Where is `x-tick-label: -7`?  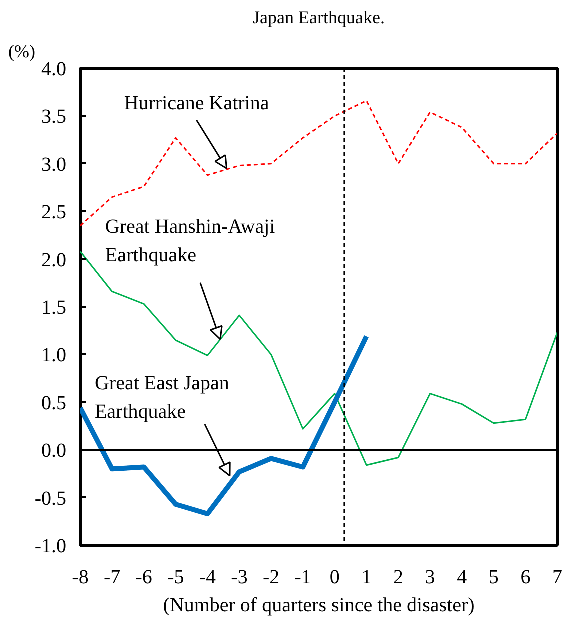
x-tick-label: -7 is located at coordinates (112, 577).